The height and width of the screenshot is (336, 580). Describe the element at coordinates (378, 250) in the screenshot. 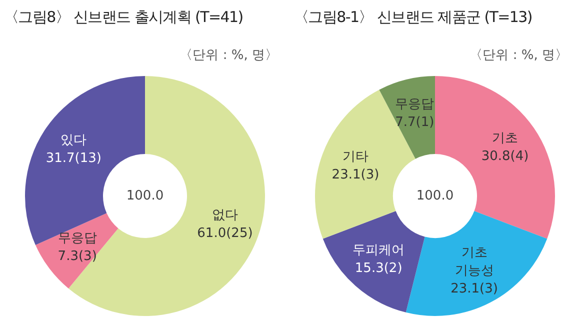

I see `slice-label: 두피케어` at that location.